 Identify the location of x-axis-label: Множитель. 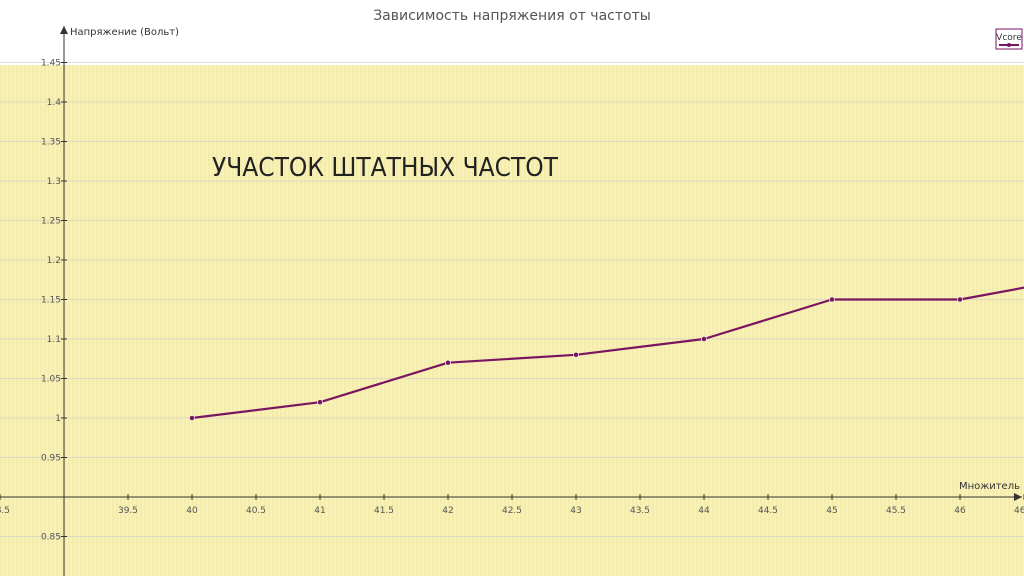
(989, 486).